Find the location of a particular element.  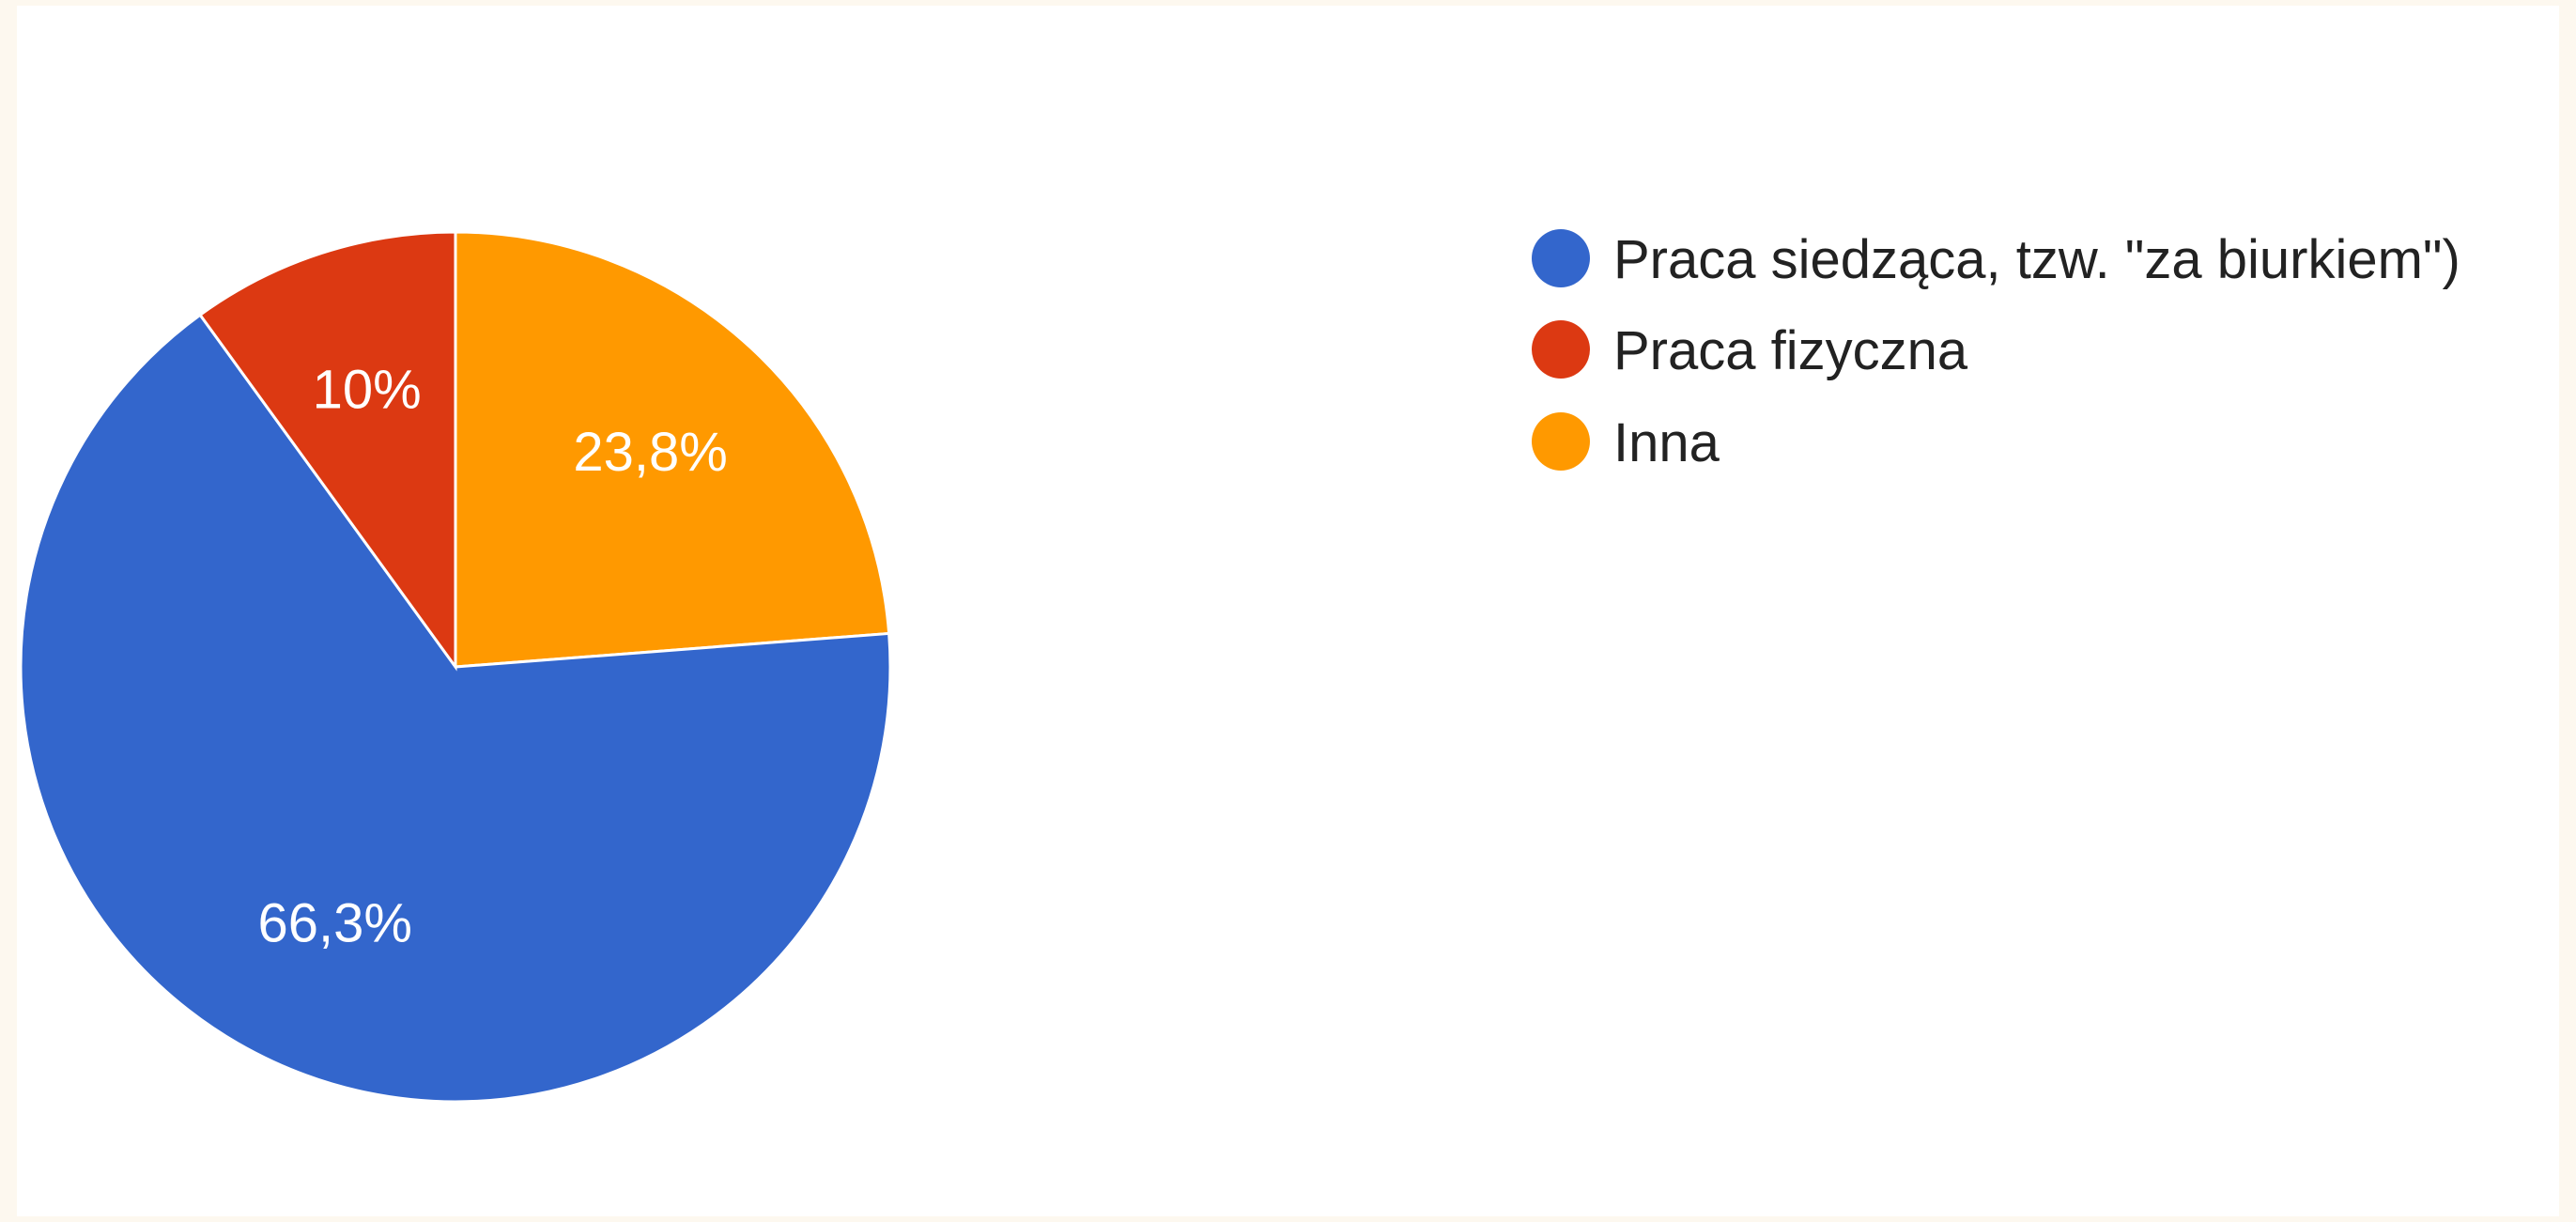

pie-slice-label-1: 66,3% is located at coordinates (335, 923).